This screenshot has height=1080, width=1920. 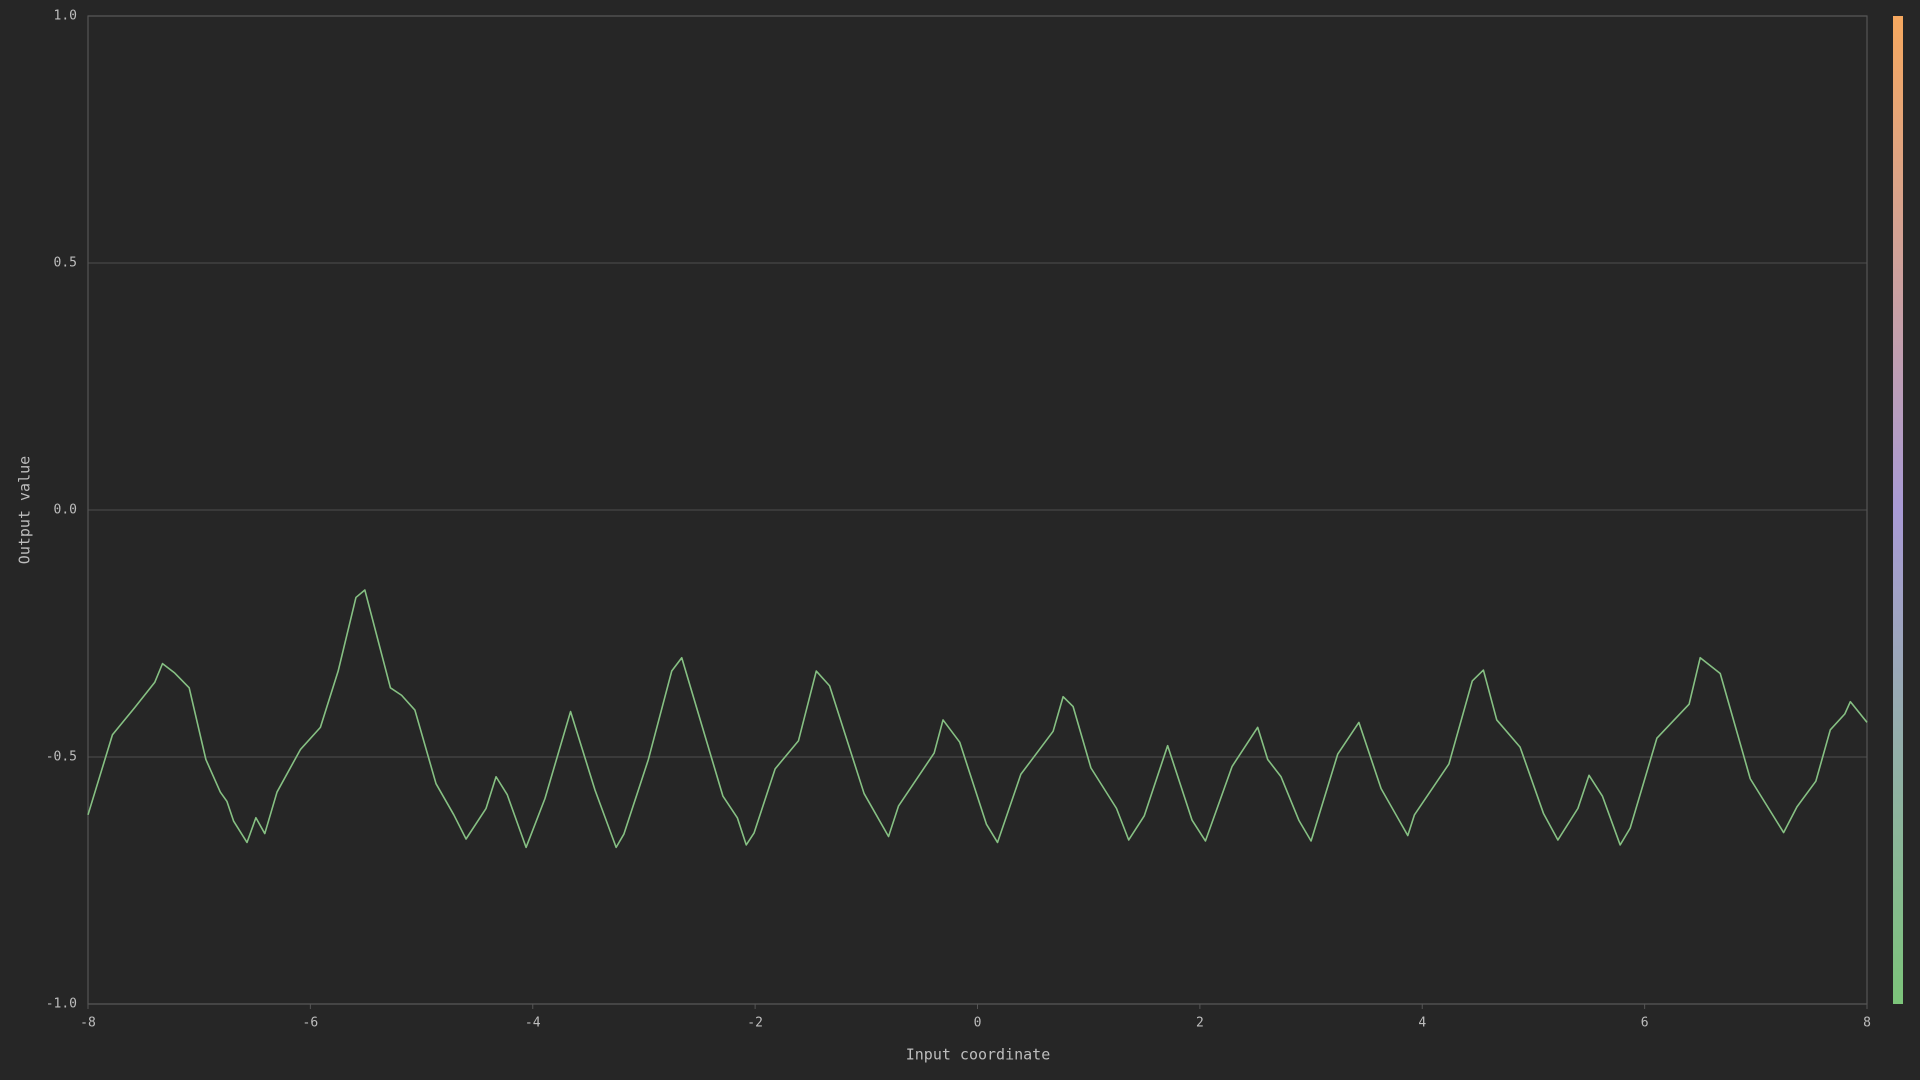 I want to click on x-axis-label: Input coordinate, so click(x=978, y=1055).